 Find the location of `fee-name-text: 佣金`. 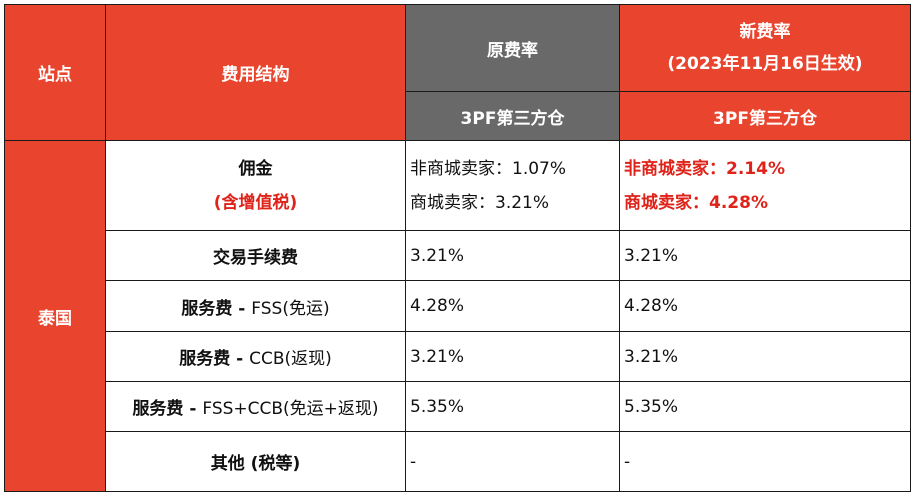

fee-name-text: 佣金 is located at coordinates (255, 168).